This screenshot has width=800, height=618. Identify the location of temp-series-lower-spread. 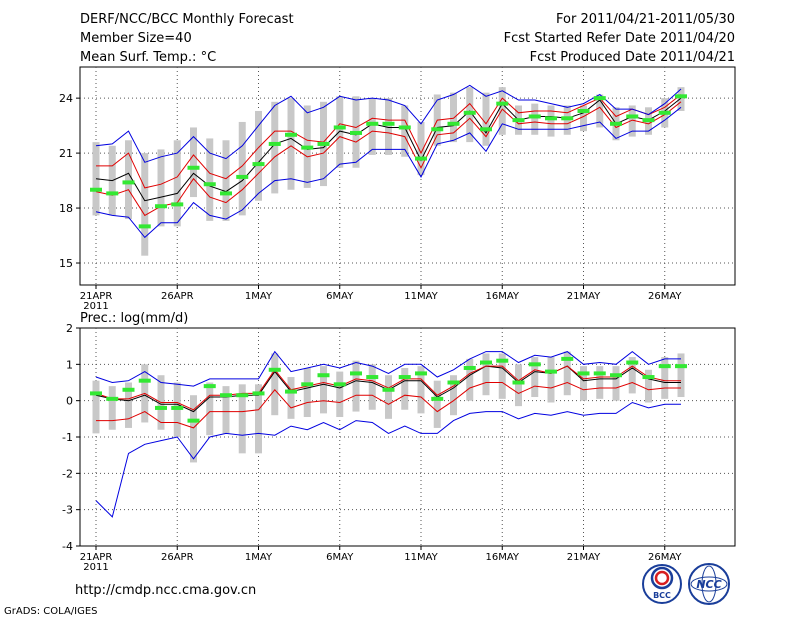
(388, 159).